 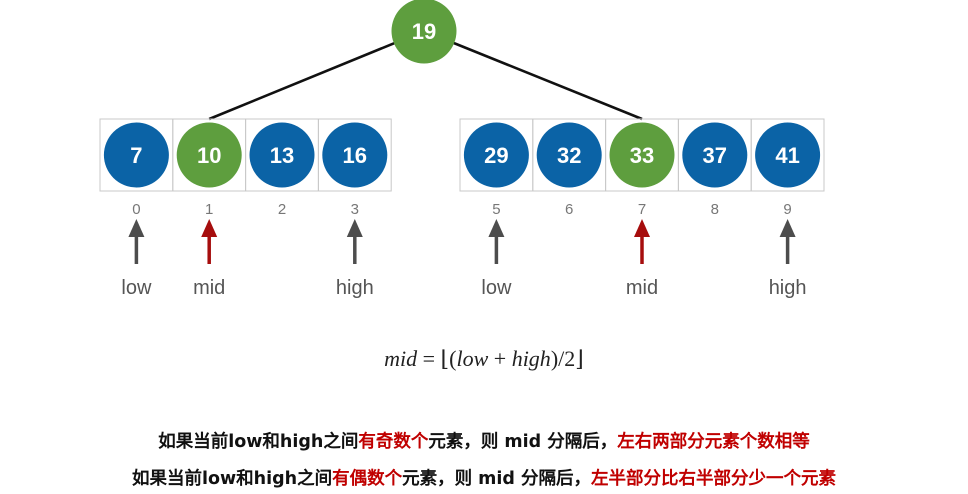 I want to click on index-label: 8, so click(x=715, y=209).